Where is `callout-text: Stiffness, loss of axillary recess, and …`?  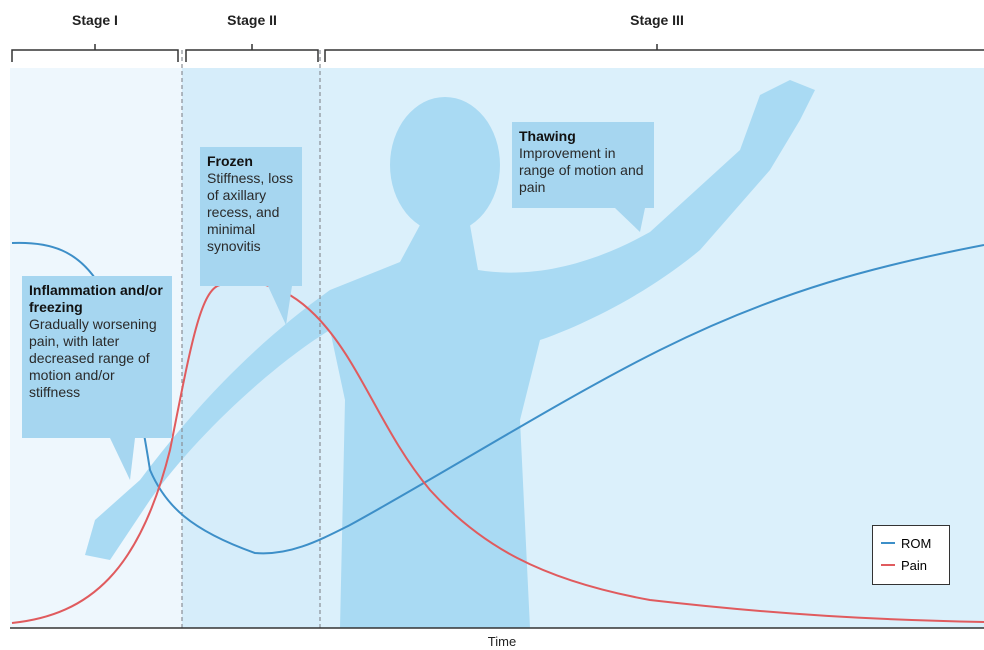
callout-text: Stiffness, loss of axillary recess, and … is located at coordinates (250, 212).